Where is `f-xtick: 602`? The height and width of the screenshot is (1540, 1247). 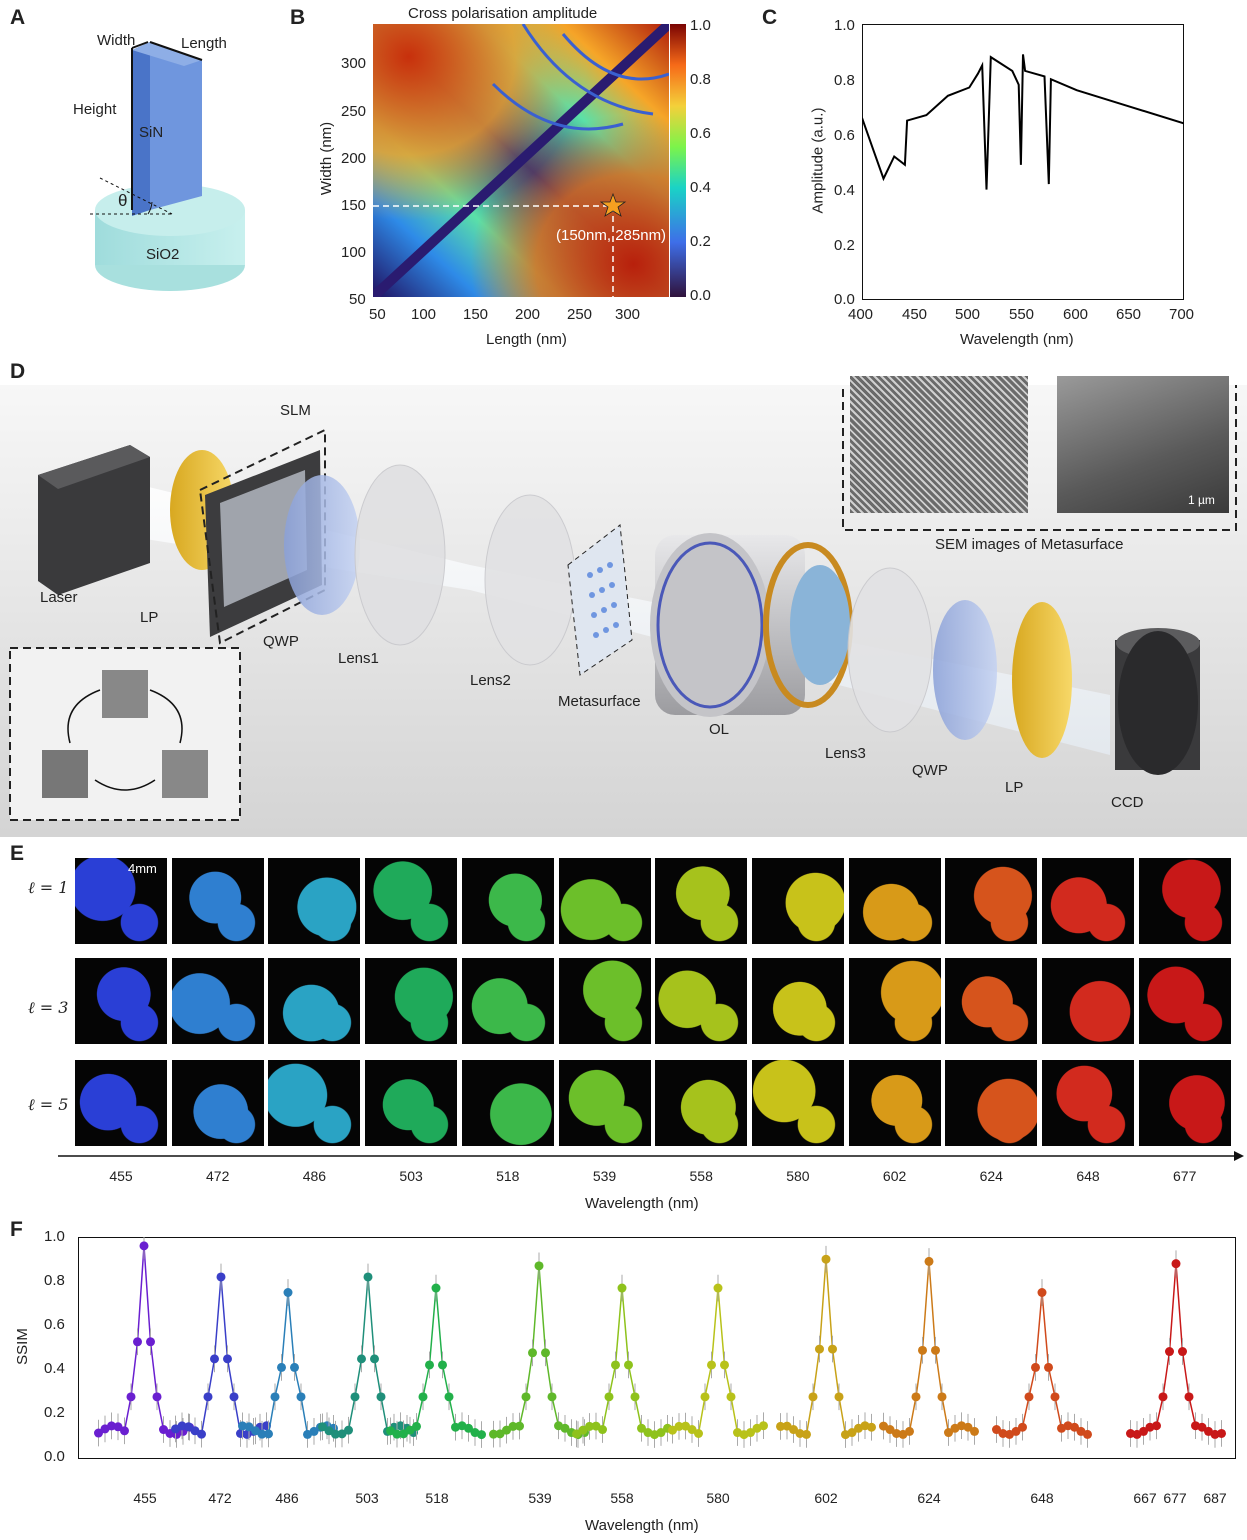 f-xtick: 602 is located at coordinates (826, 1498).